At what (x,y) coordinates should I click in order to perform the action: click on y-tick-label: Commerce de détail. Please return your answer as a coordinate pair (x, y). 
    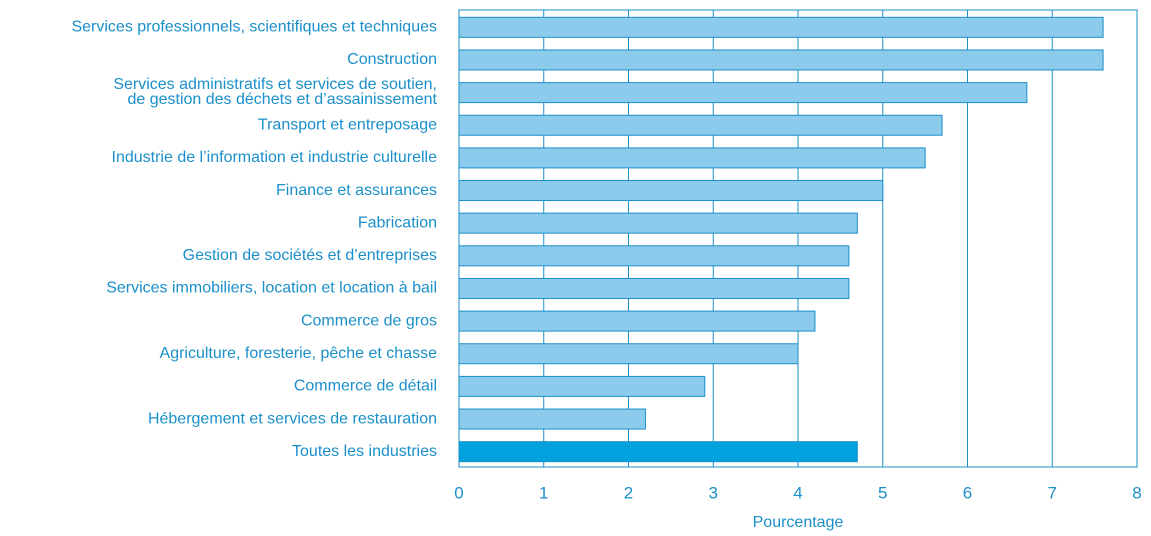
    Looking at the image, I should click on (365, 386).